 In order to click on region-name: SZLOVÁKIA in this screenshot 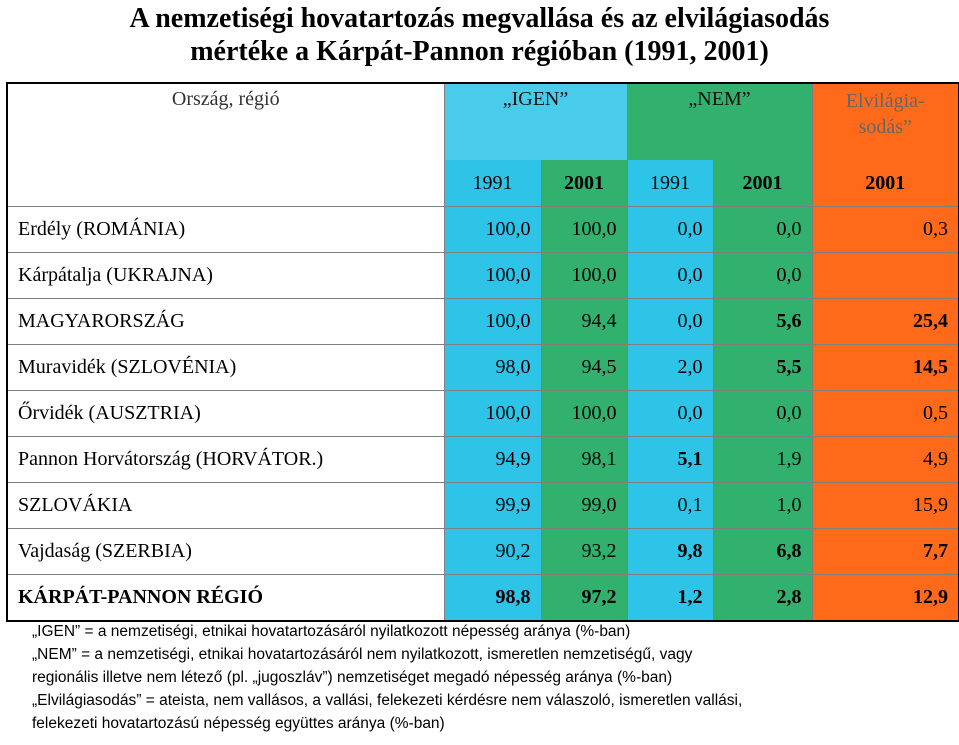, I will do `click(225, 505)`.